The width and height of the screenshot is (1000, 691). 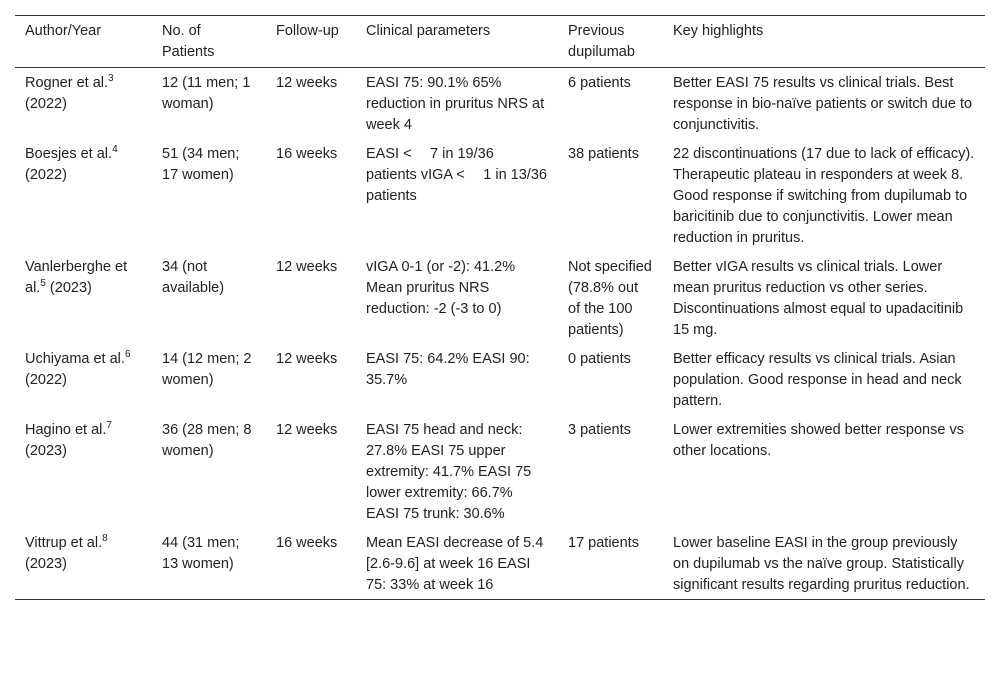 What do you see at coordinates (83, 104) in the screenshot?
I see `author-cell: Rogner et al.3 (2022)` at bounding box center [83, 104].